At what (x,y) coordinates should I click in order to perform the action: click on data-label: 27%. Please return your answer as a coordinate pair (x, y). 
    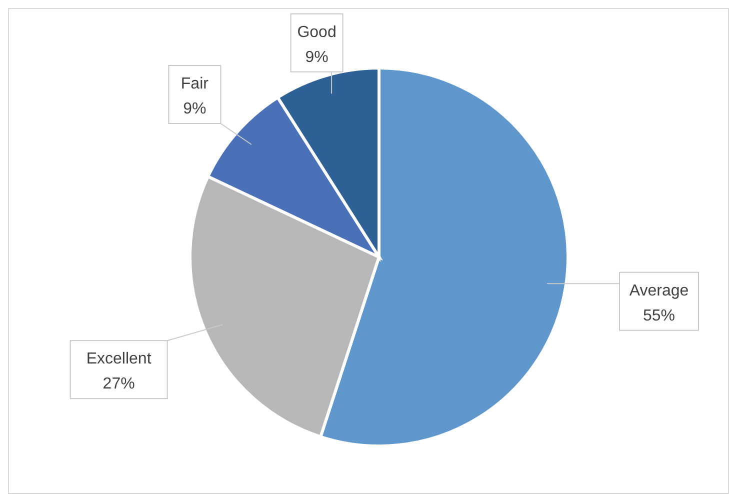
    Looking at the image, I should click on (118, 384).